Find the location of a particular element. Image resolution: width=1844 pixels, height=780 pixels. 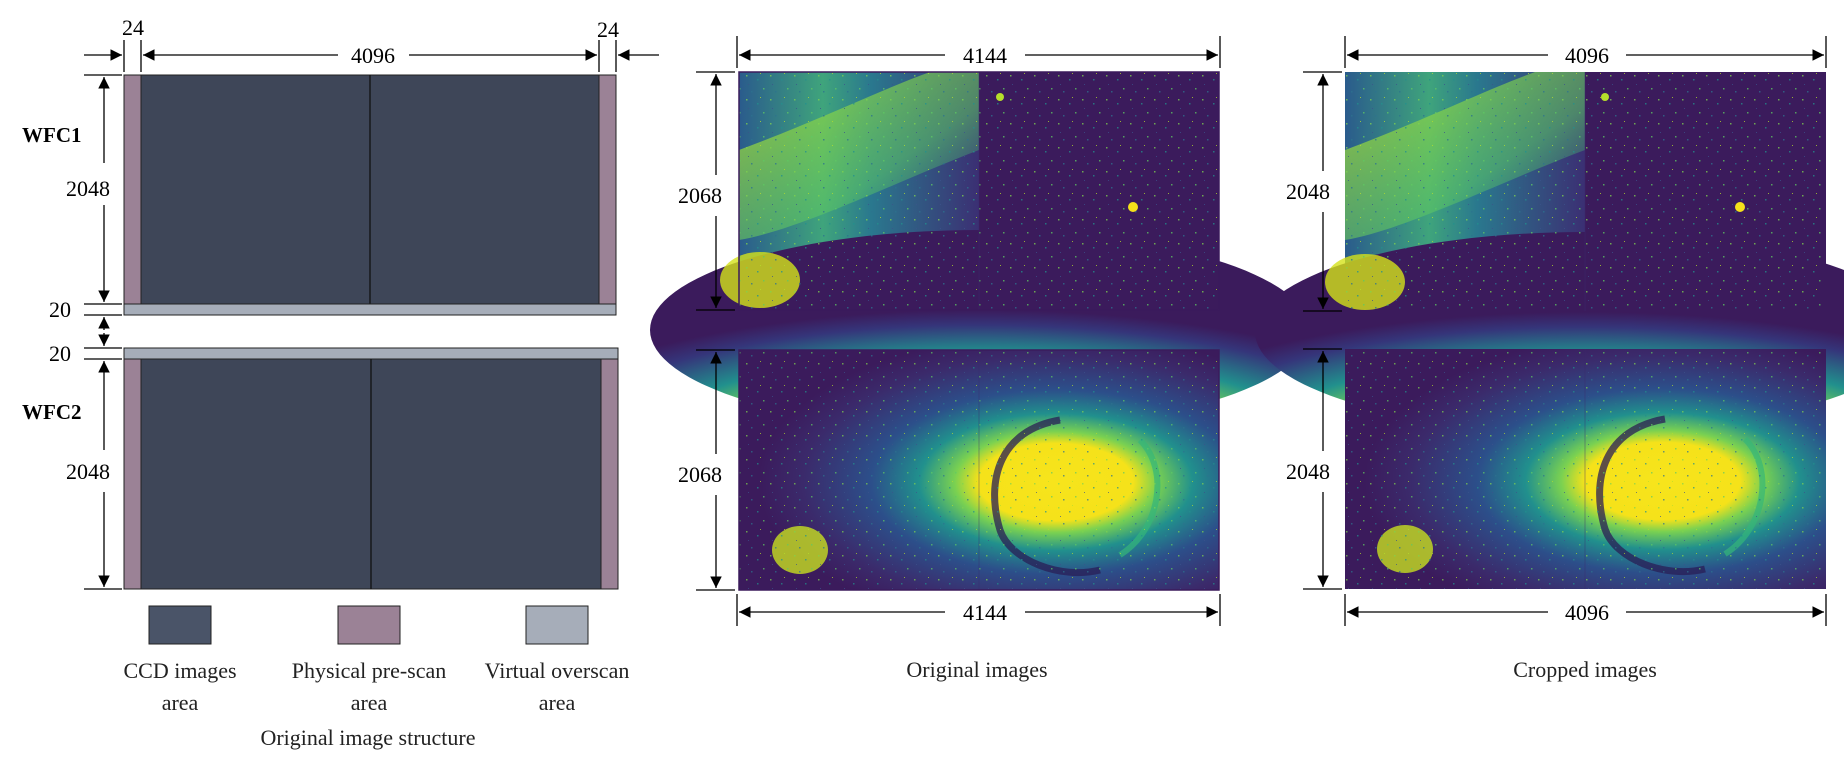

wfc2-overscan is located at coordinates (371, 353).